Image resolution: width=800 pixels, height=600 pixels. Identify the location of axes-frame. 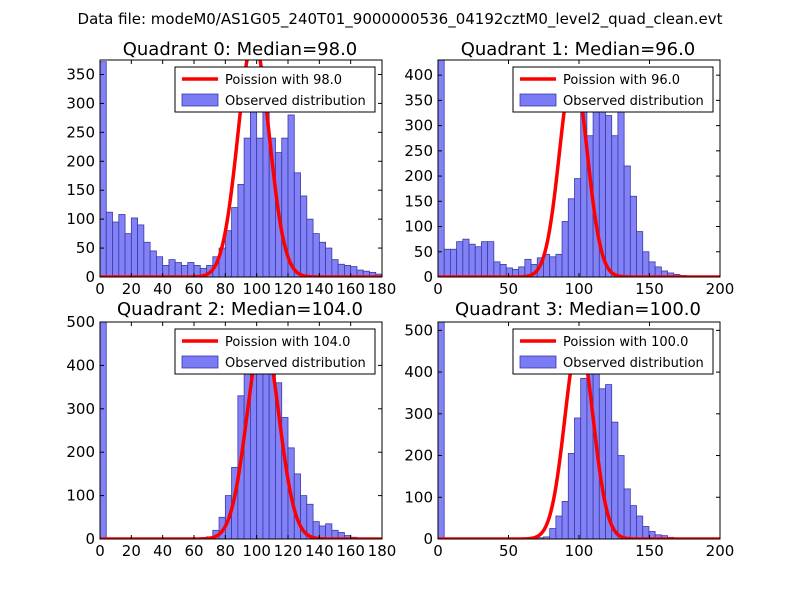
(241, 430).